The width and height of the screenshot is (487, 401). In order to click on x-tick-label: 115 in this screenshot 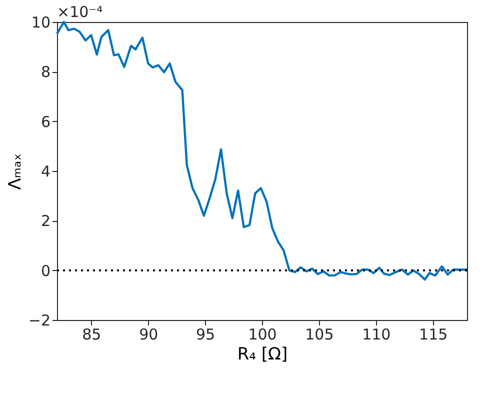, I will do `click(433, 335)`.